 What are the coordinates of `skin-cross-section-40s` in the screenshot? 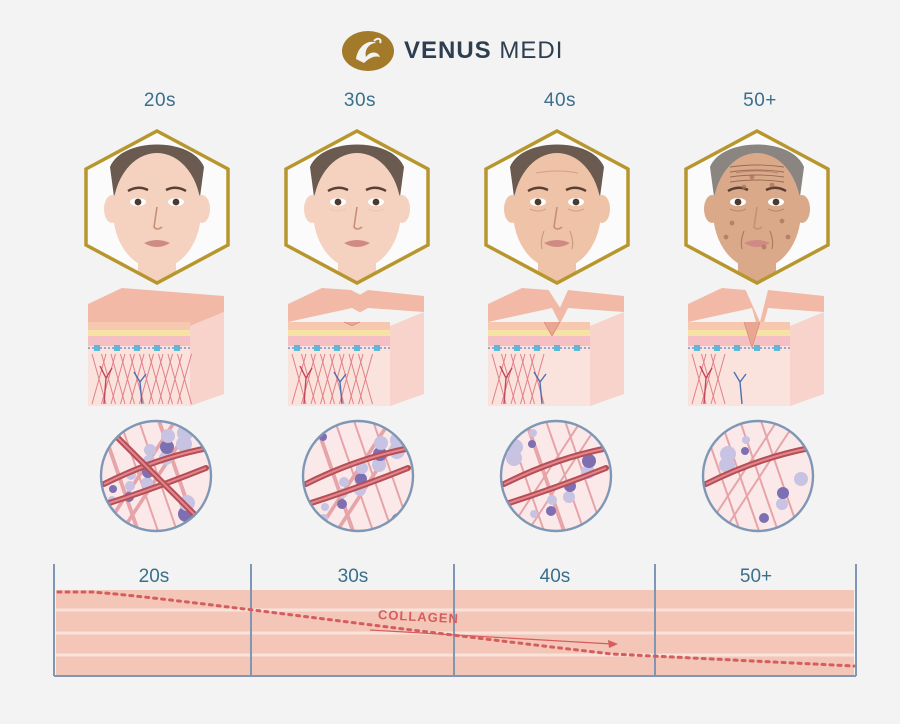 It's located at (556, 347).